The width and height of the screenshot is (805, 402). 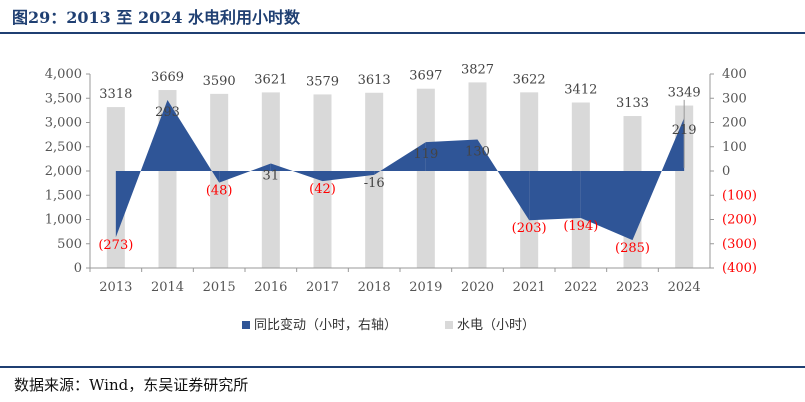 What do you see at coordinates (477, 151) in the screenshot?
I see `yoy-value-label: 130` at bounding box center [477, 151].